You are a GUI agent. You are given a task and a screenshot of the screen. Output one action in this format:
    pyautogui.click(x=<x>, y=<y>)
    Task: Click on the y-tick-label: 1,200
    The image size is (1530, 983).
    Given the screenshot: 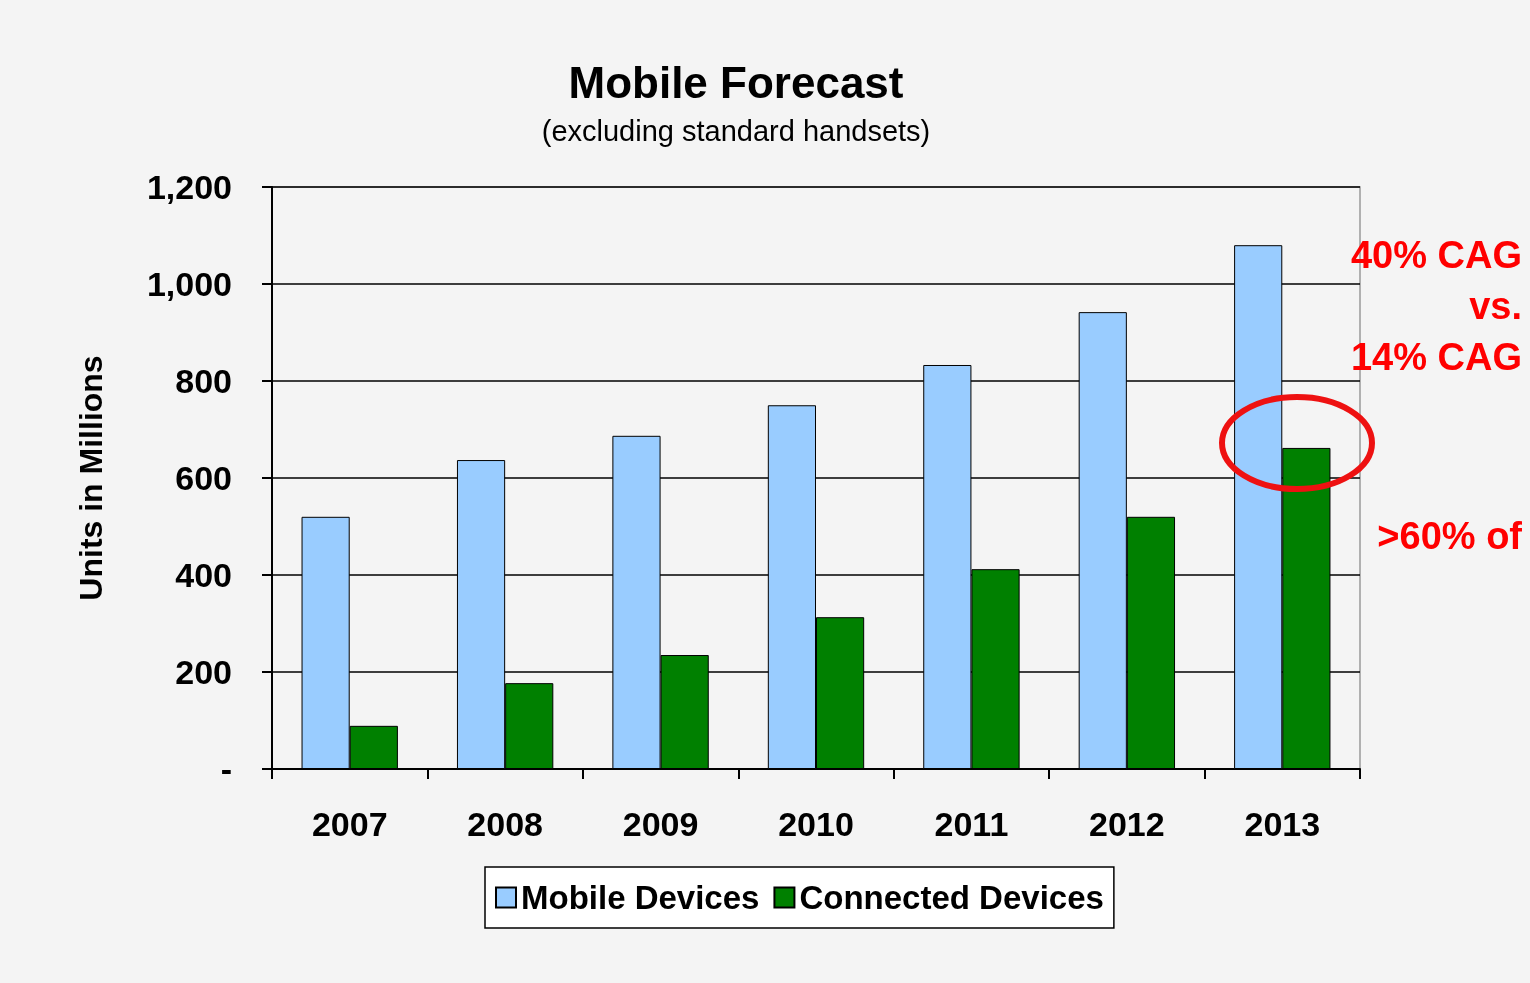 What is the action you would take?
    pyautogui.click(x=189, y=187)
    